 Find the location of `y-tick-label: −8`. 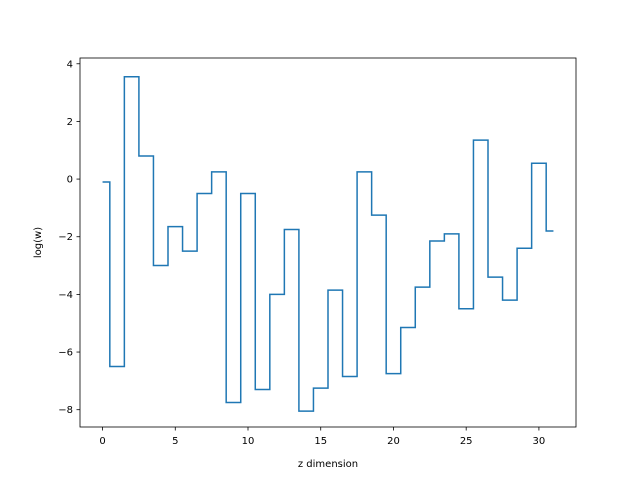

y-tick-label: −8 is located at coordinates (65, 410).